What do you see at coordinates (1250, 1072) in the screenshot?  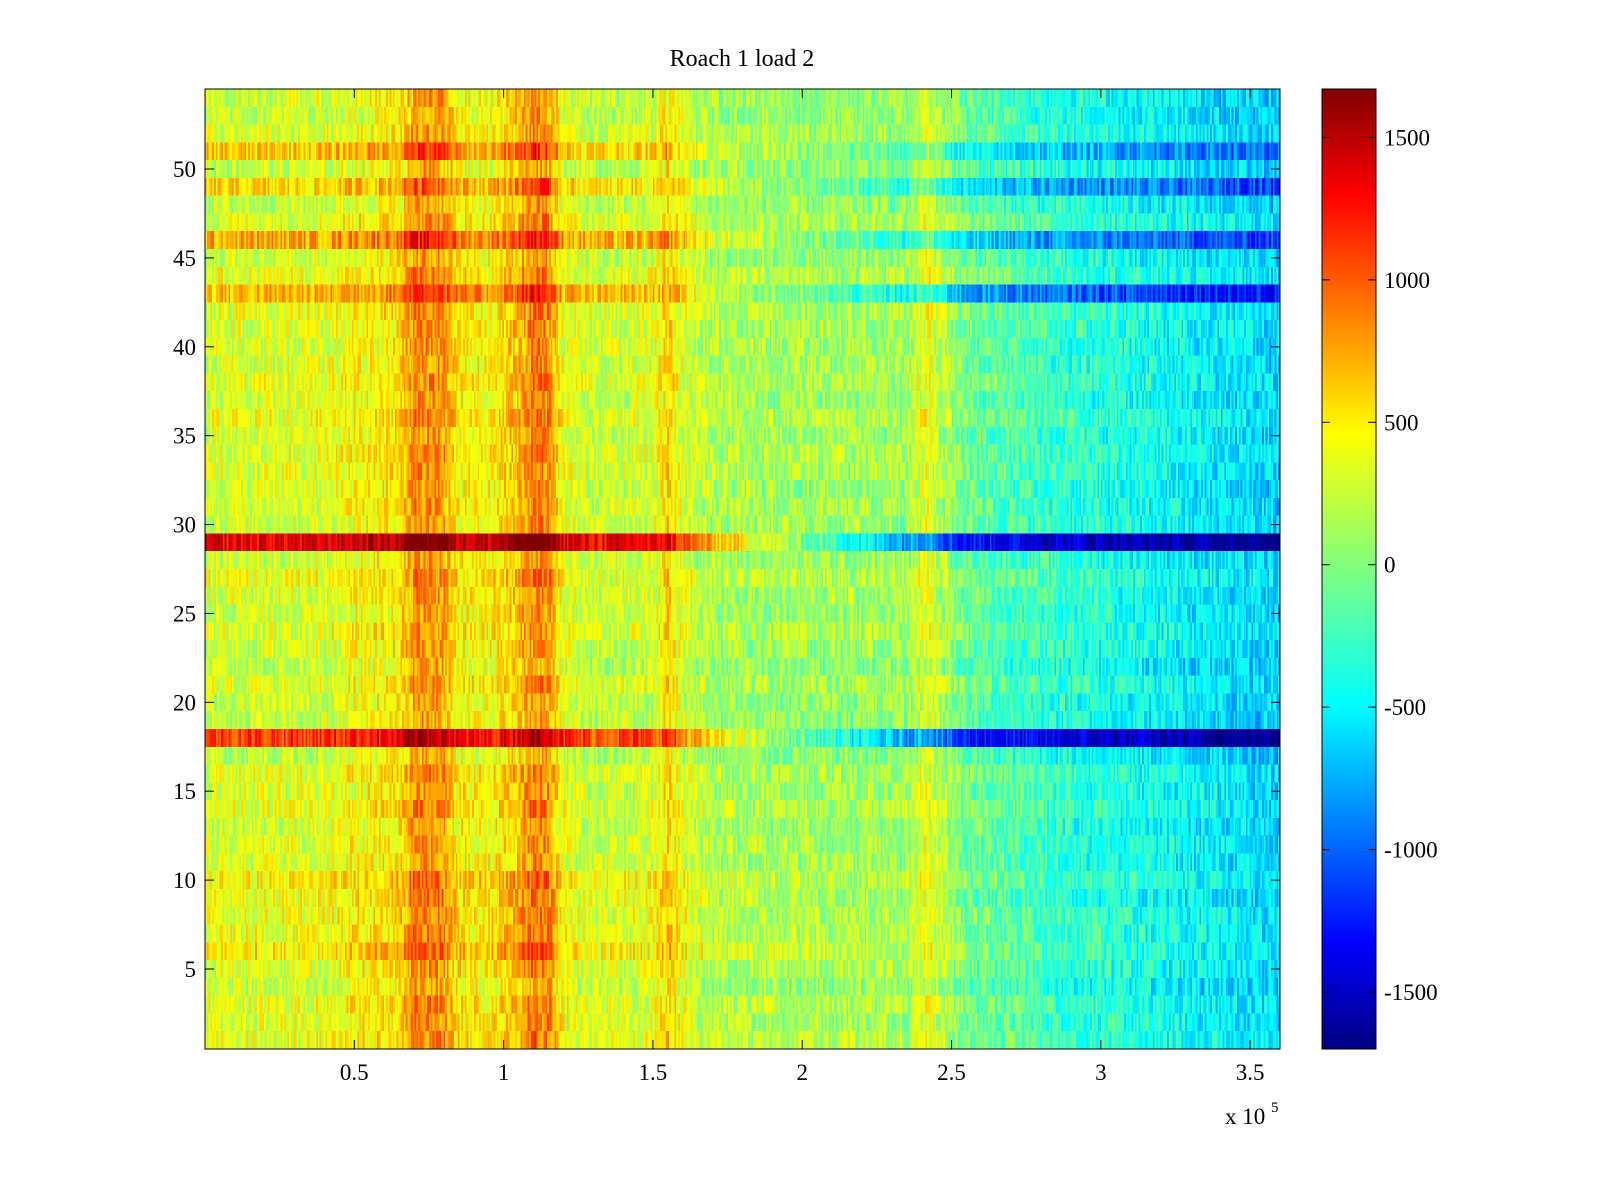 I see `x-tick-label: 3.5` at bounding box center [1250, 1072].